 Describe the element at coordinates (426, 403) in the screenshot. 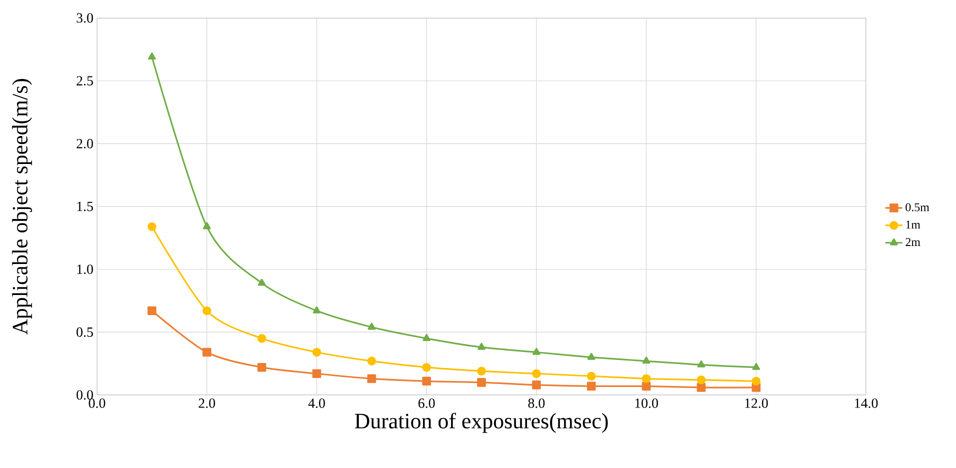

I see `x-tick-label: 6.0` at that location.